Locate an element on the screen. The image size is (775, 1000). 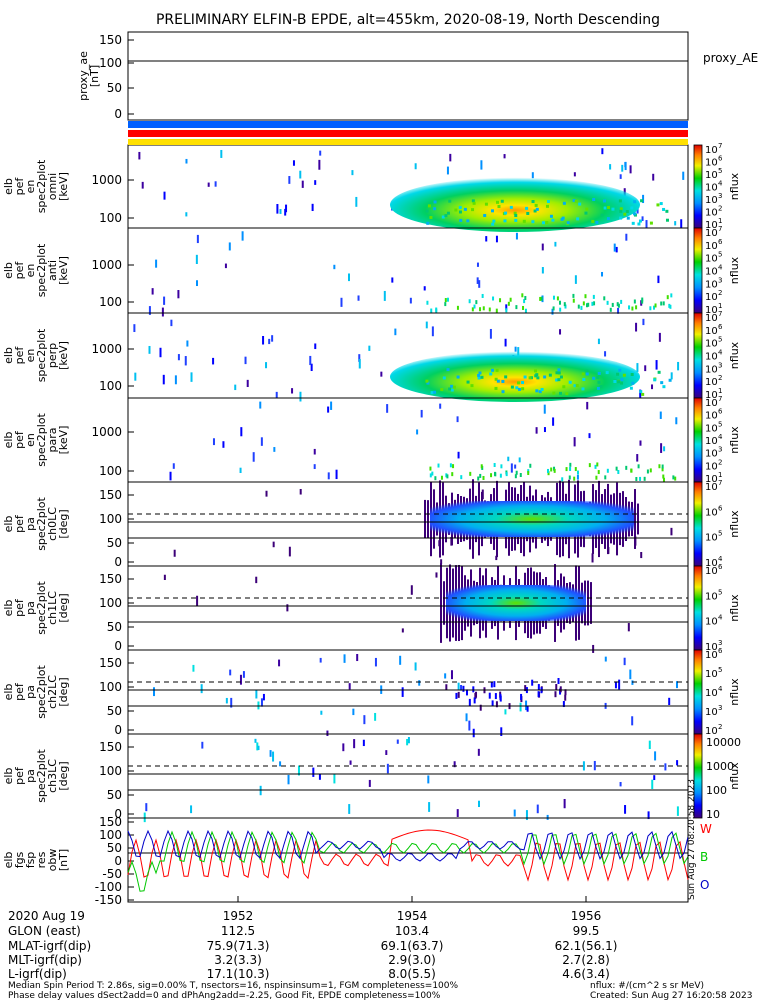
tick-label: 100 is located at coordinates (110, 63).